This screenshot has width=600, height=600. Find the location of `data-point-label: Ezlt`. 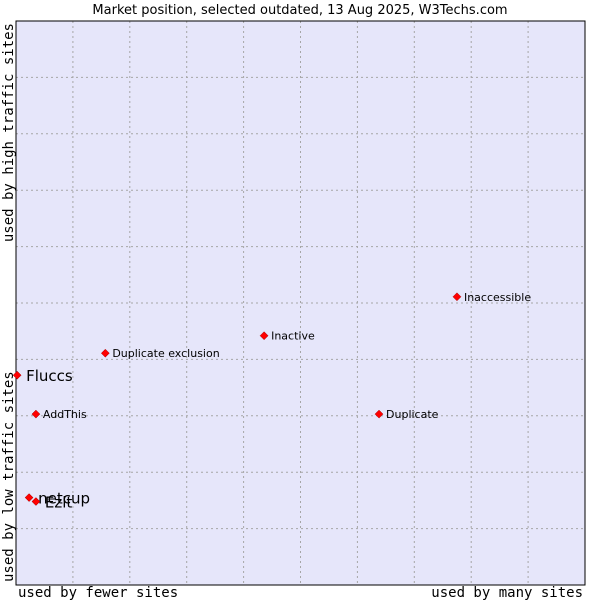

data-point-label: Ezlt is located at coordinates (59, 503).